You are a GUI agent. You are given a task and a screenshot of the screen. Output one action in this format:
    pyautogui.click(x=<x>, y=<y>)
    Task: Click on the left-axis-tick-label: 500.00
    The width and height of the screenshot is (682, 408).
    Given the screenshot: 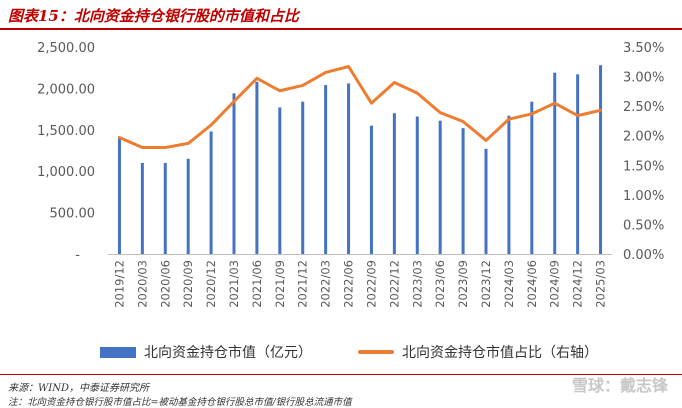 What is the action you would take?
    pyautogui.click(x=73, y=214)
    